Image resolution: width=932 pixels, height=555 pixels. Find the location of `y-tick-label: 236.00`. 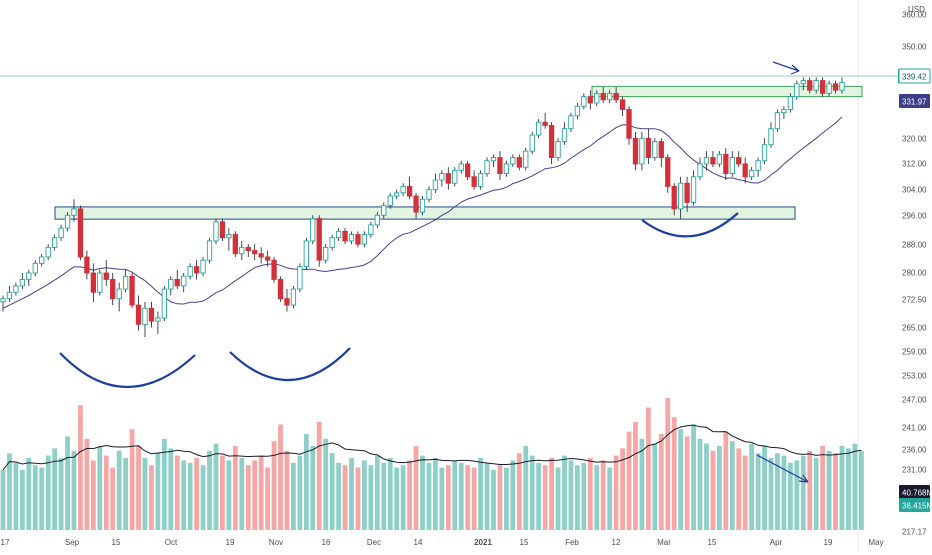

y-tick-label: 236.00 is located at coordinates (914, 450).